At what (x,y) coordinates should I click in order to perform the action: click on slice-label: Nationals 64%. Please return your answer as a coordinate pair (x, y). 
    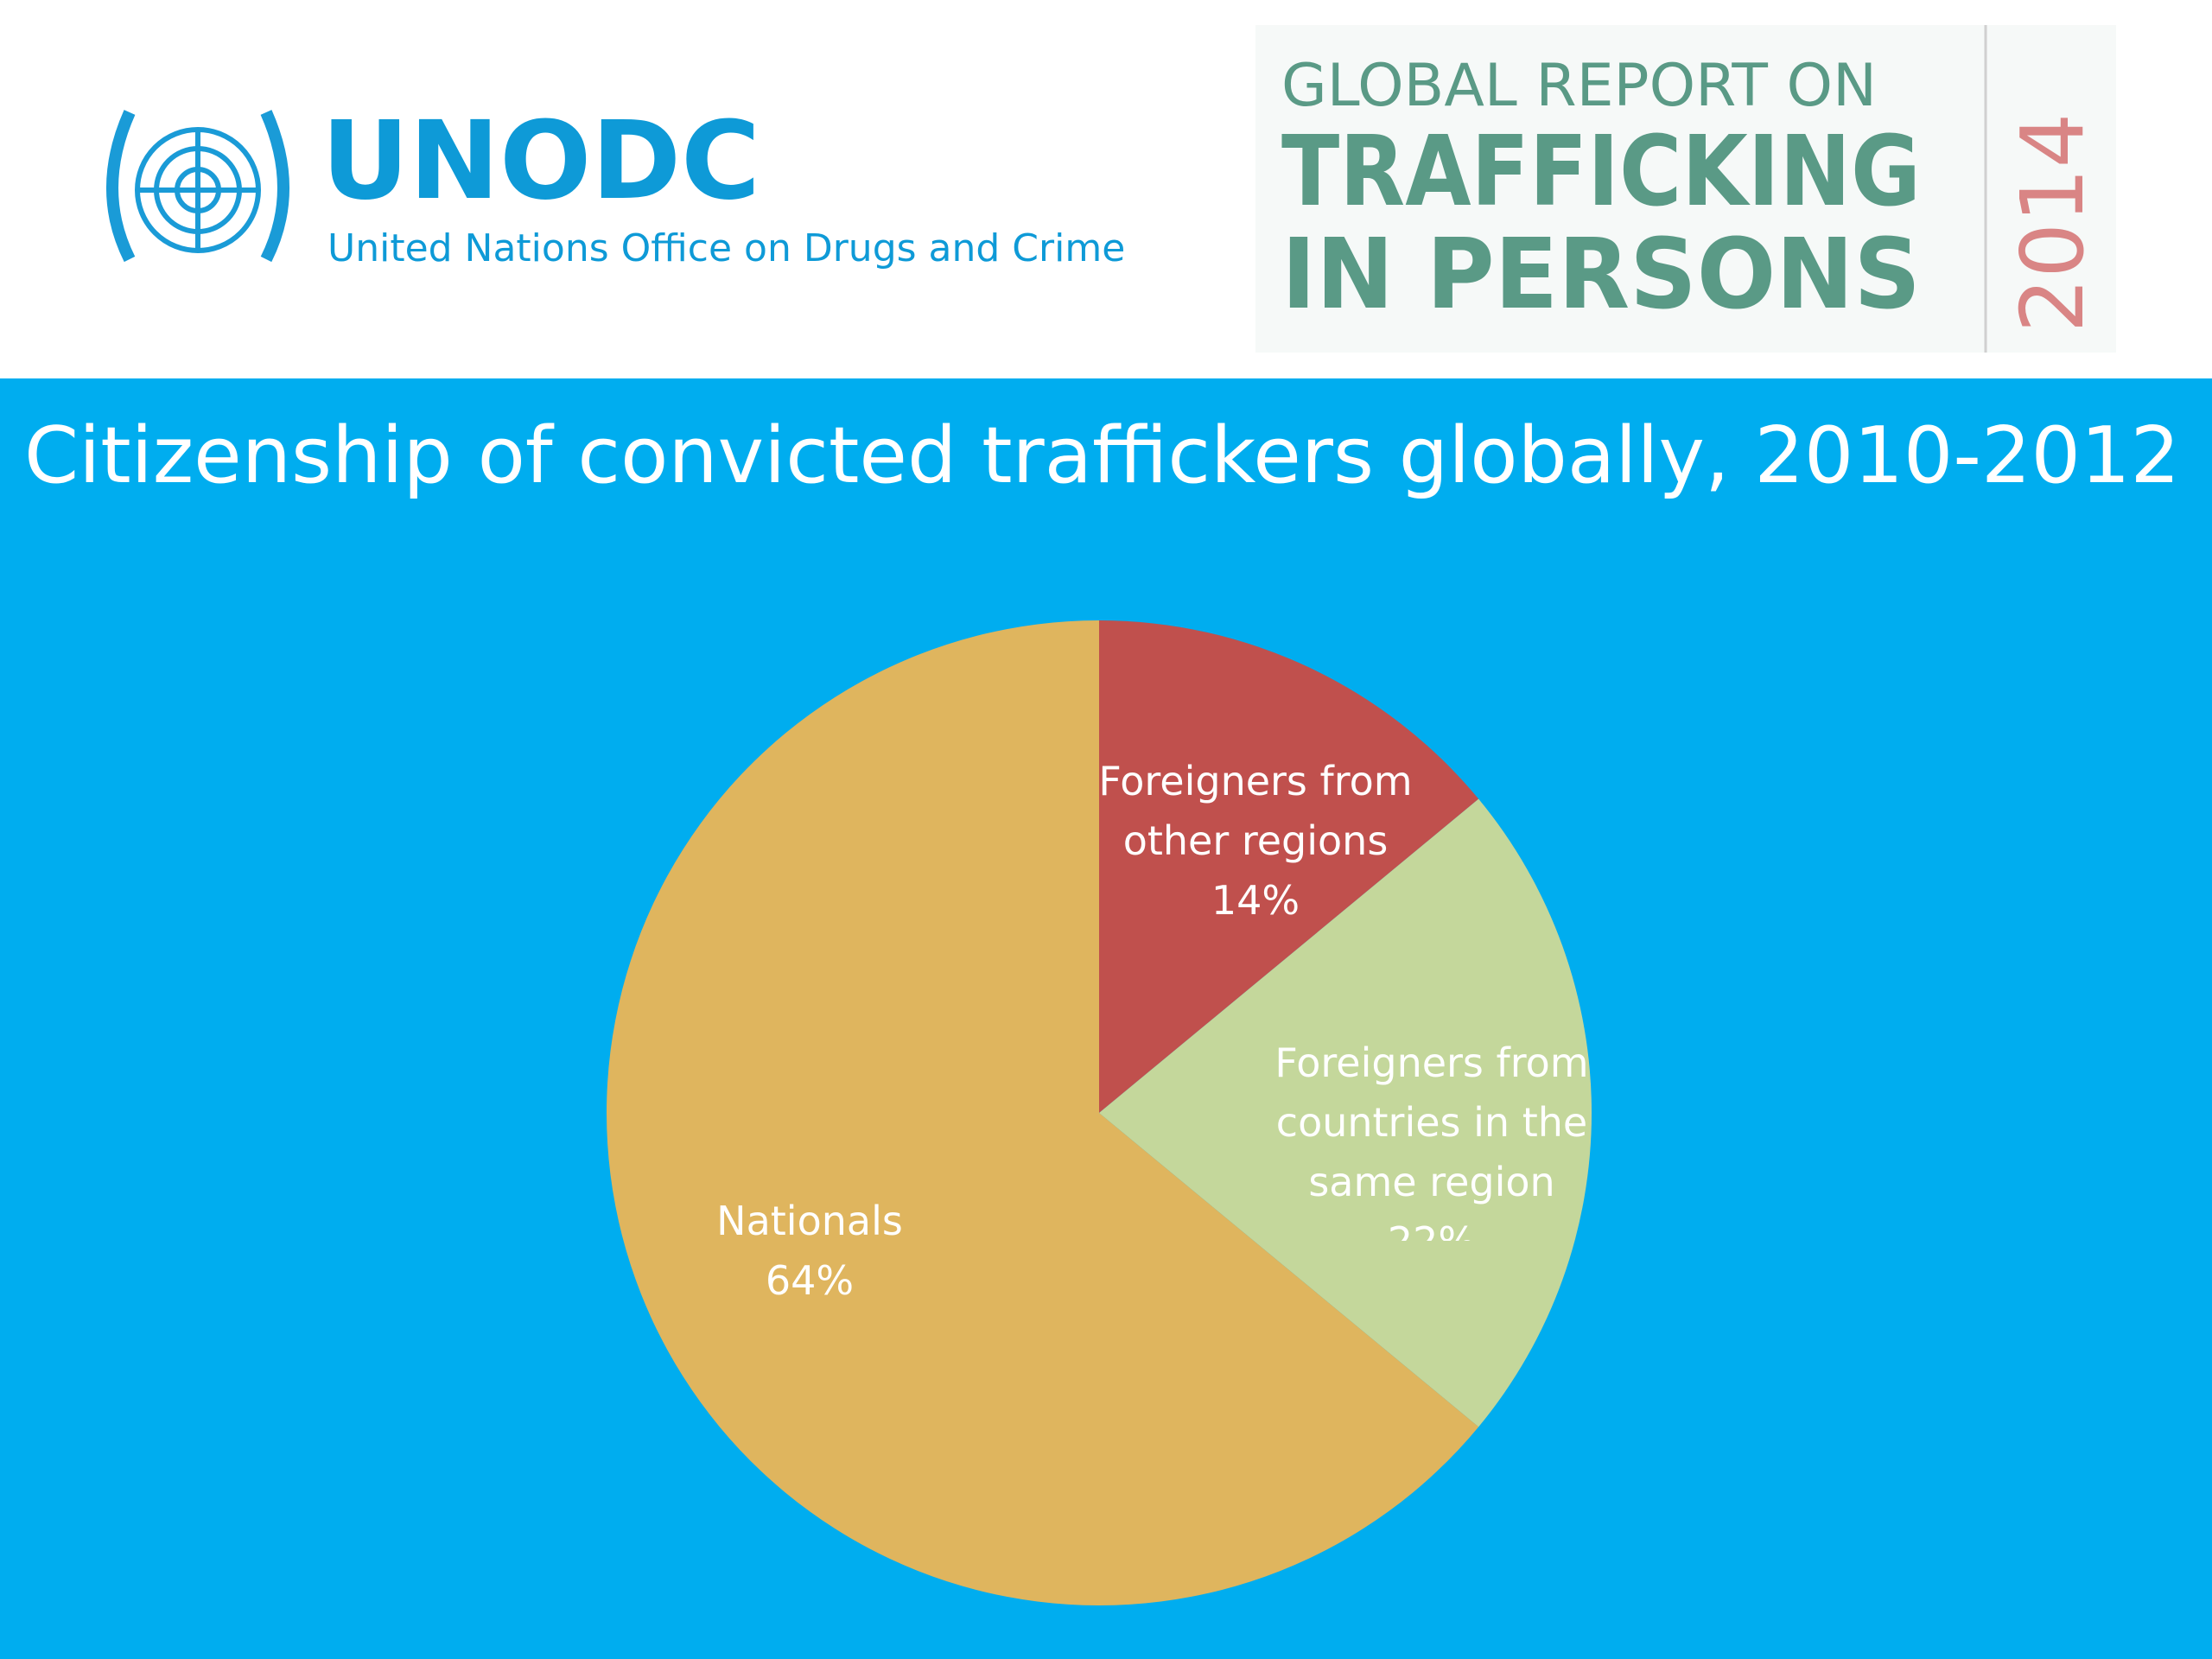
    Looking at the image, I should click on (809, 1251).